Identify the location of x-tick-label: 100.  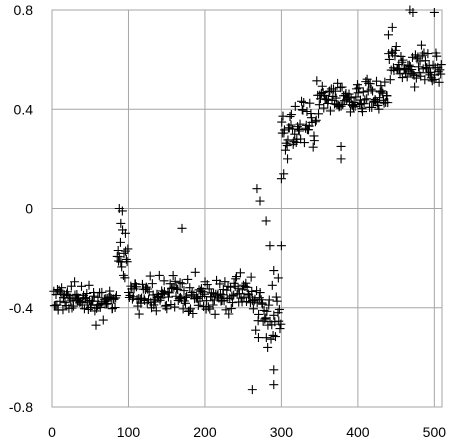
(129, 432).